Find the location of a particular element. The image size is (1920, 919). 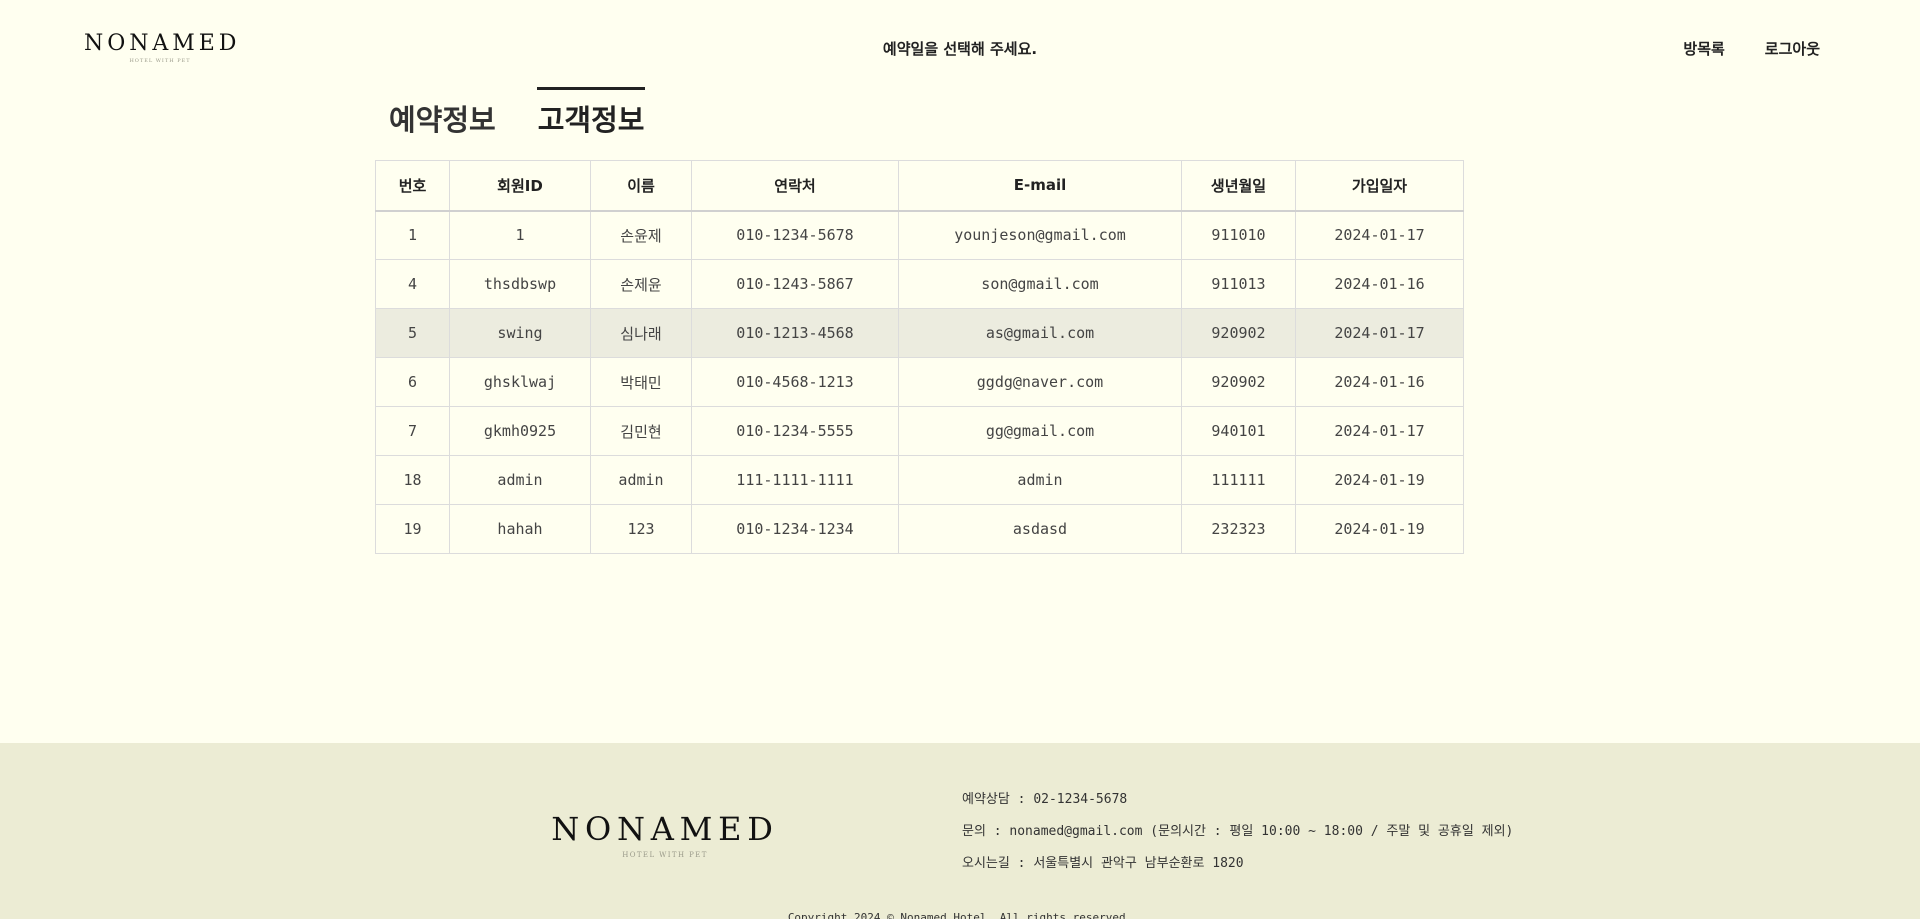

cell-phone: 010-1234-5555 is located at coordinates (795, 431).